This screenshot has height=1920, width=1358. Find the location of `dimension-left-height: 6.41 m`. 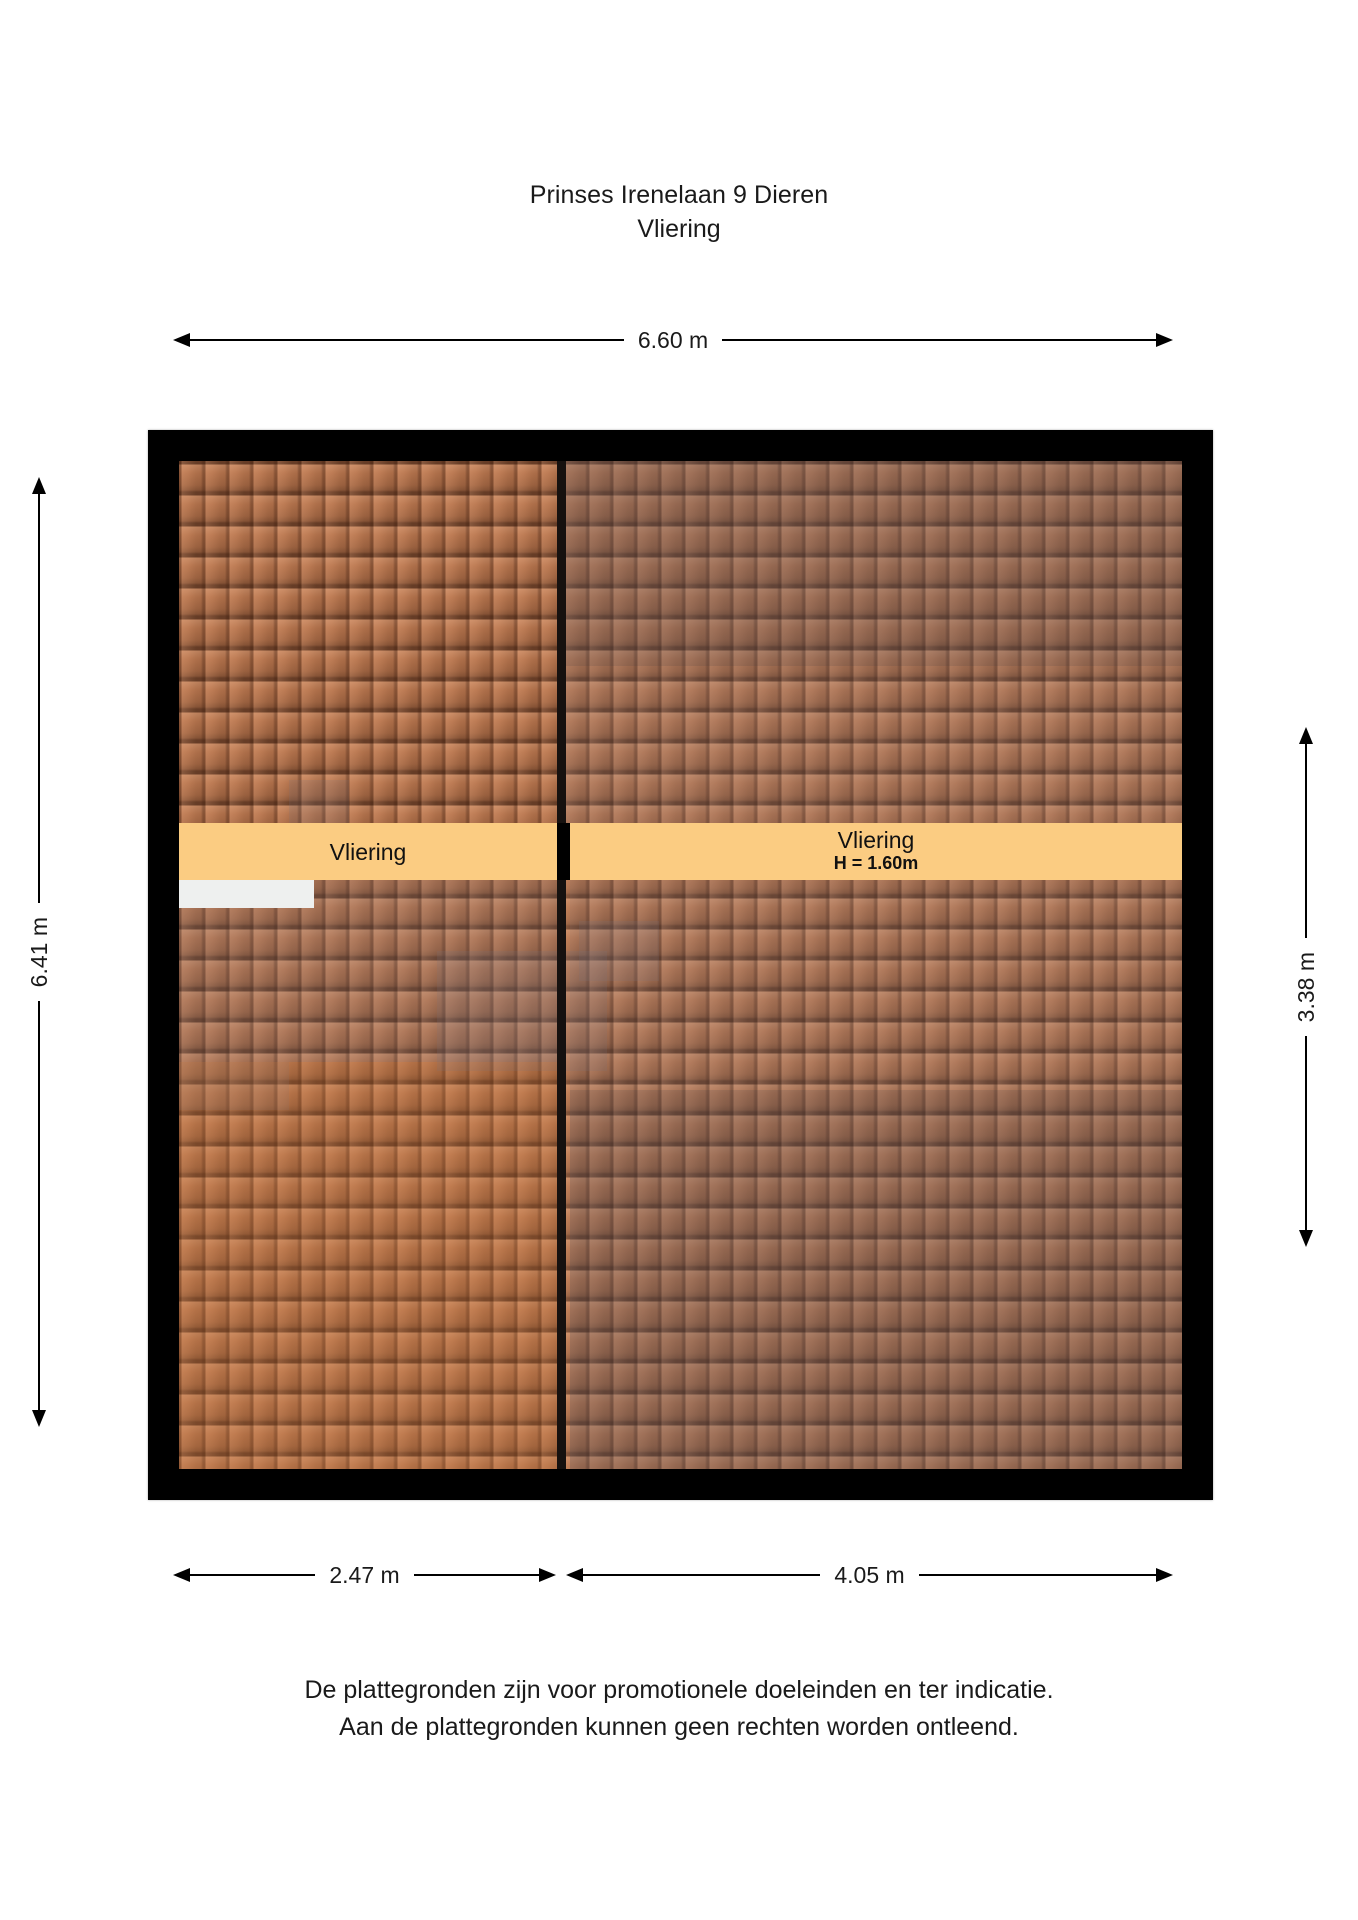

dimension-left-height: 6.41 m is located at coordinates (38, 952).